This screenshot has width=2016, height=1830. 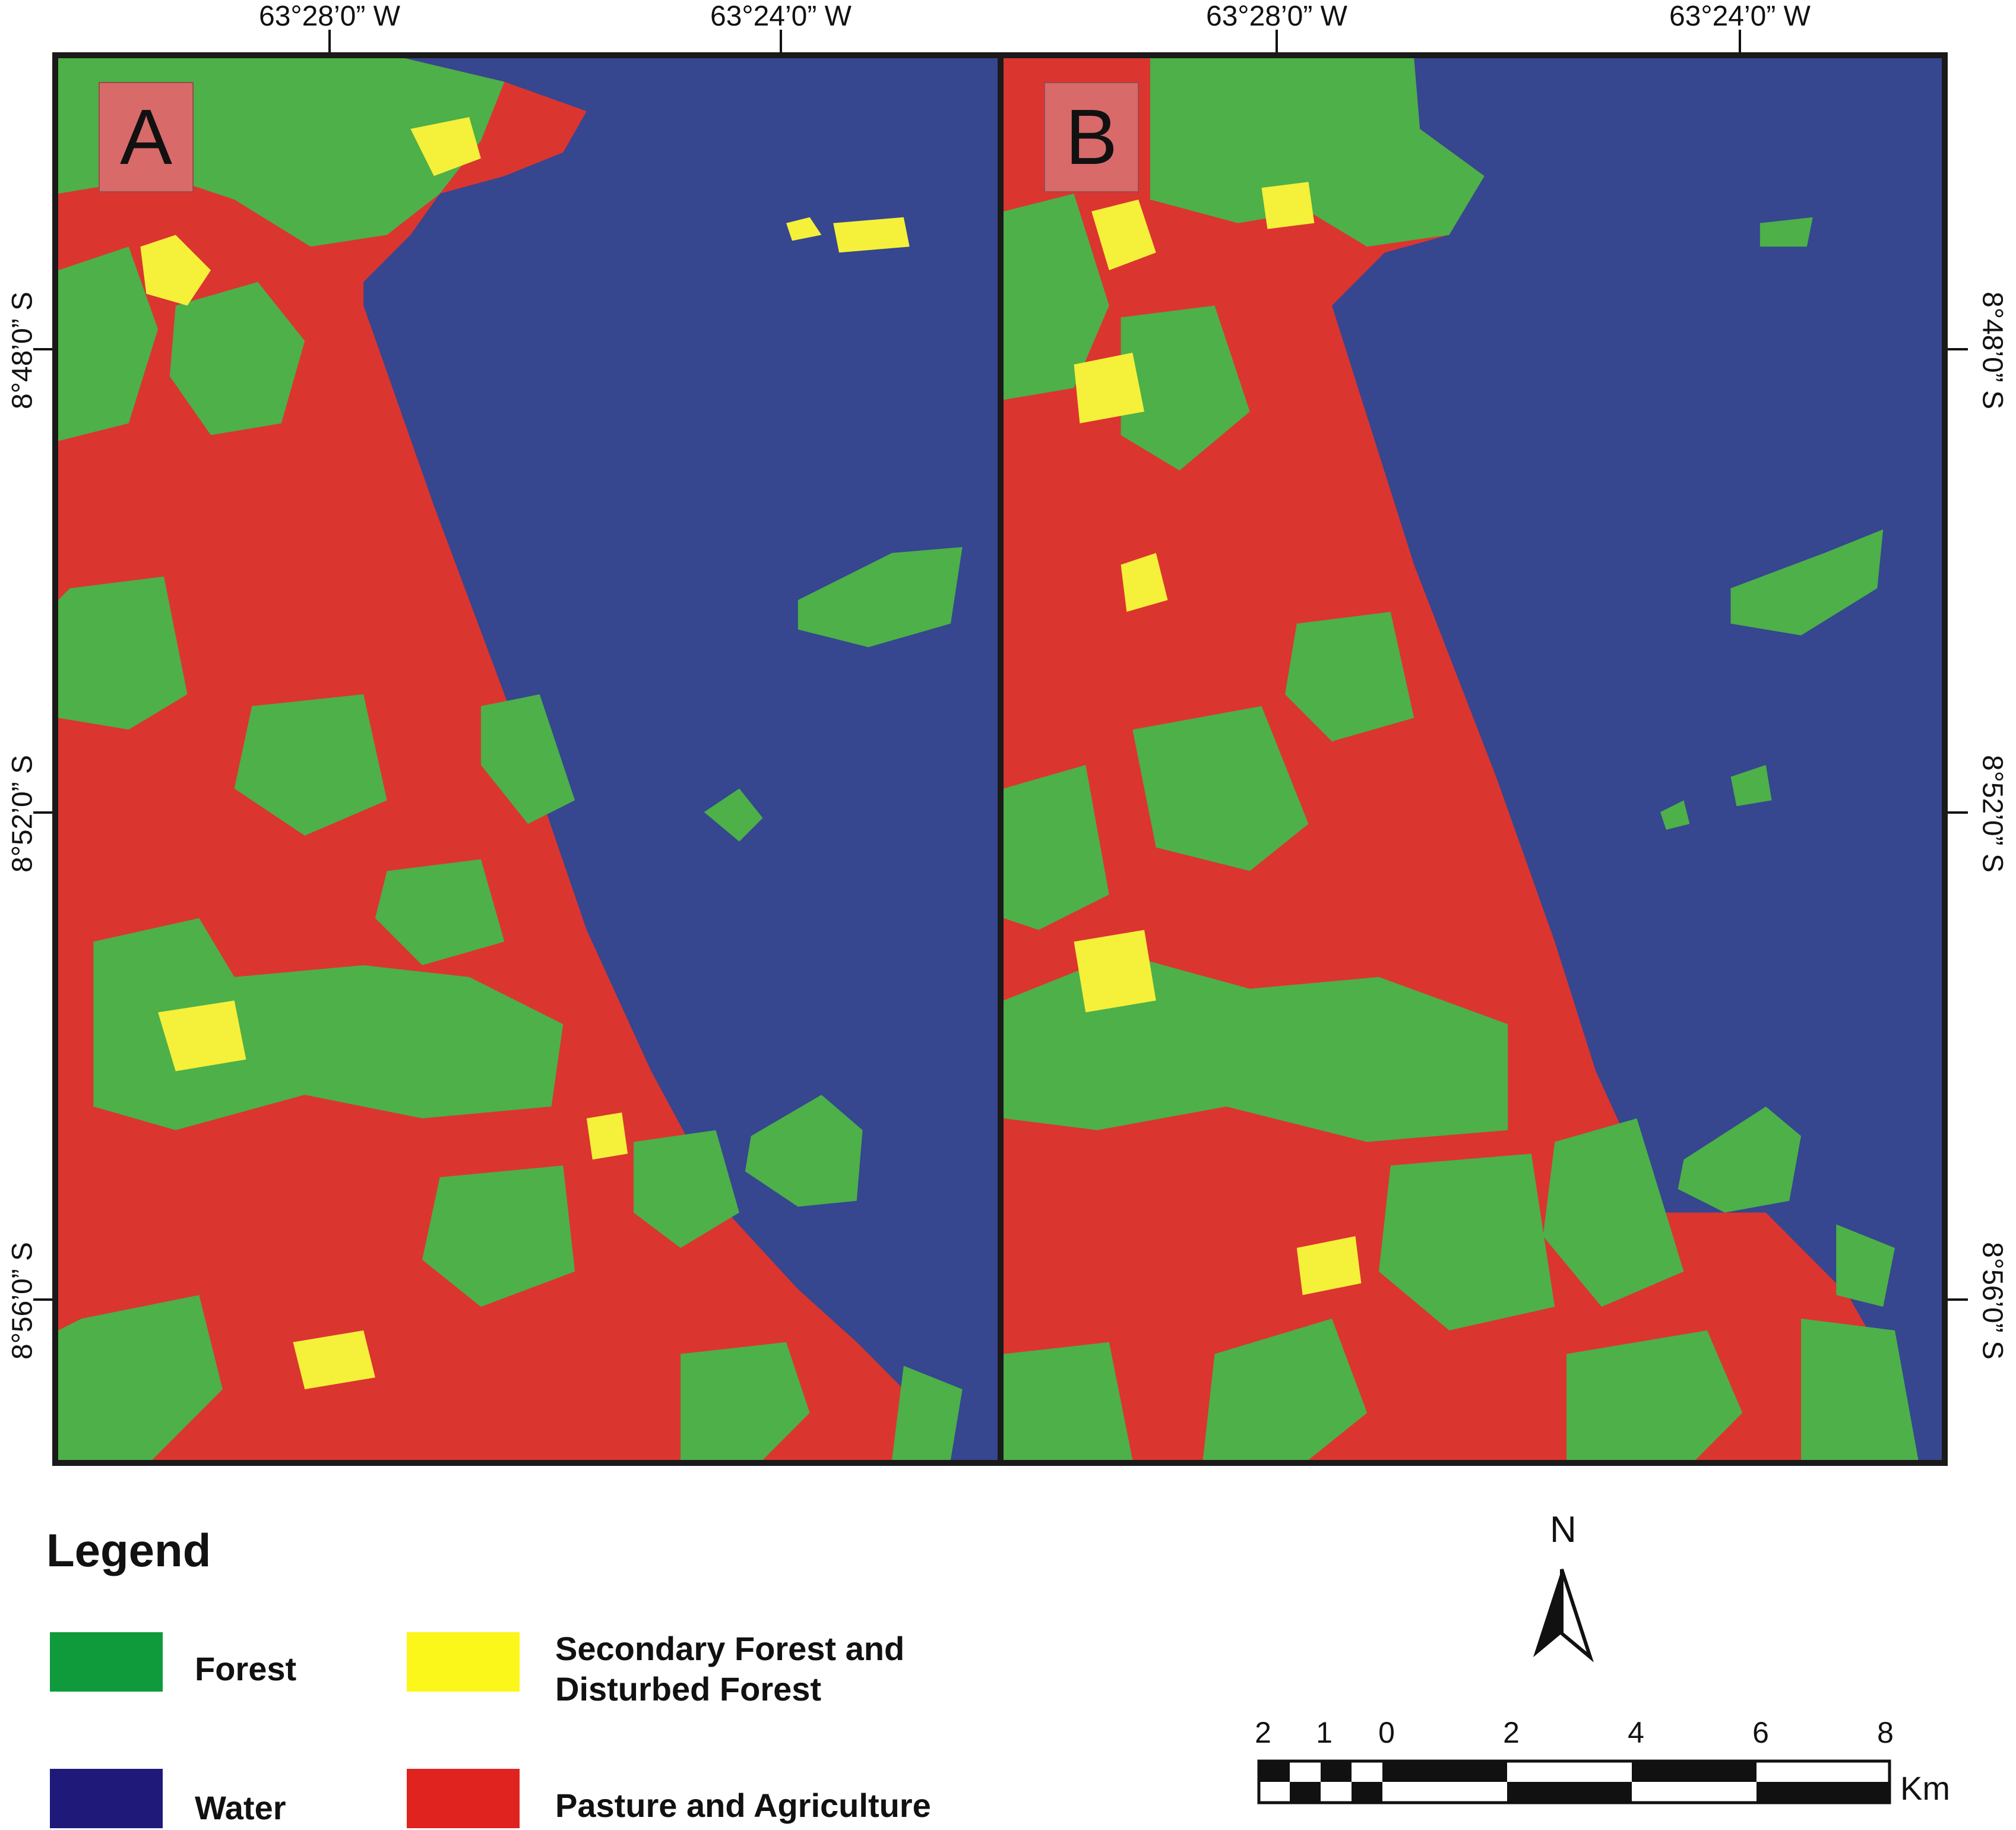 What do you see at coordinates (445, 146) in the screenshot?
I see `secondary-area-a2` at bounding box center [445, 146].